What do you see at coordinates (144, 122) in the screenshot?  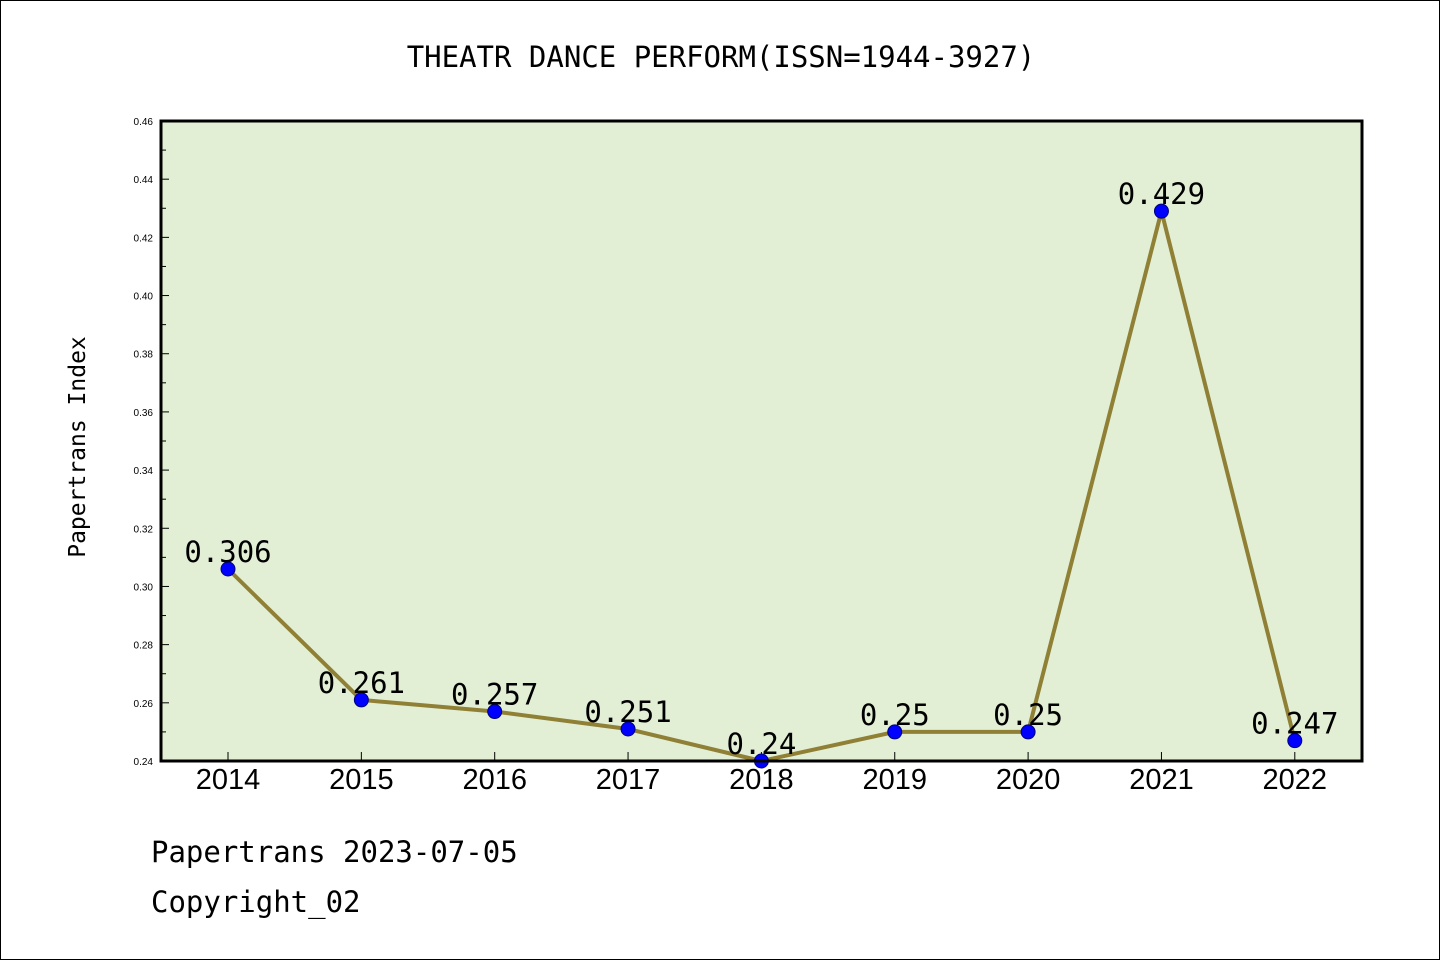 I see `y-tick-label: 0.46` at bounding box center [144, 122].